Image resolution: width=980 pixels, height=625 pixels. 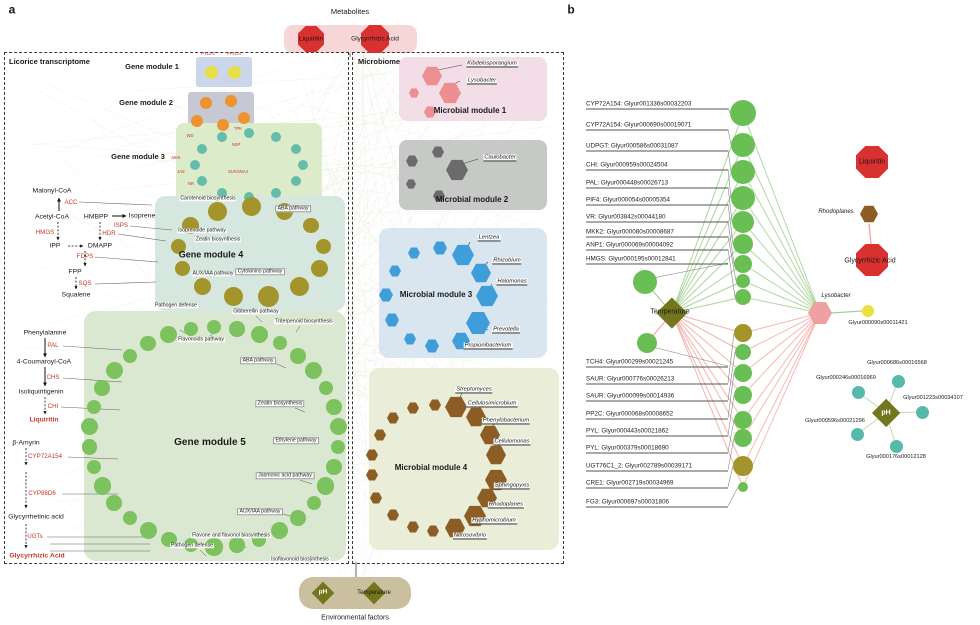 I want to click on pathway-label: Isoflavonoid biosynthesis, so click(x=300, y=559).